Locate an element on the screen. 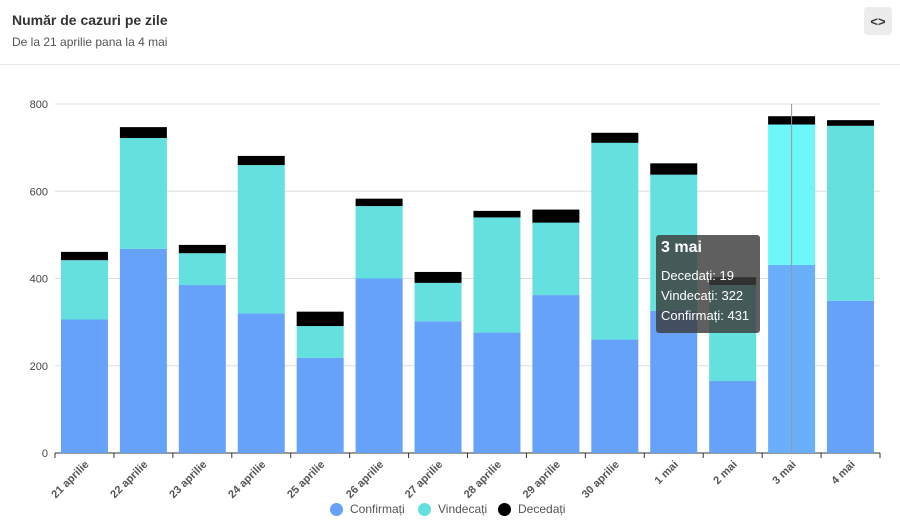  x-tick-label: 23 aprilie is located at coordinates (188, 479).